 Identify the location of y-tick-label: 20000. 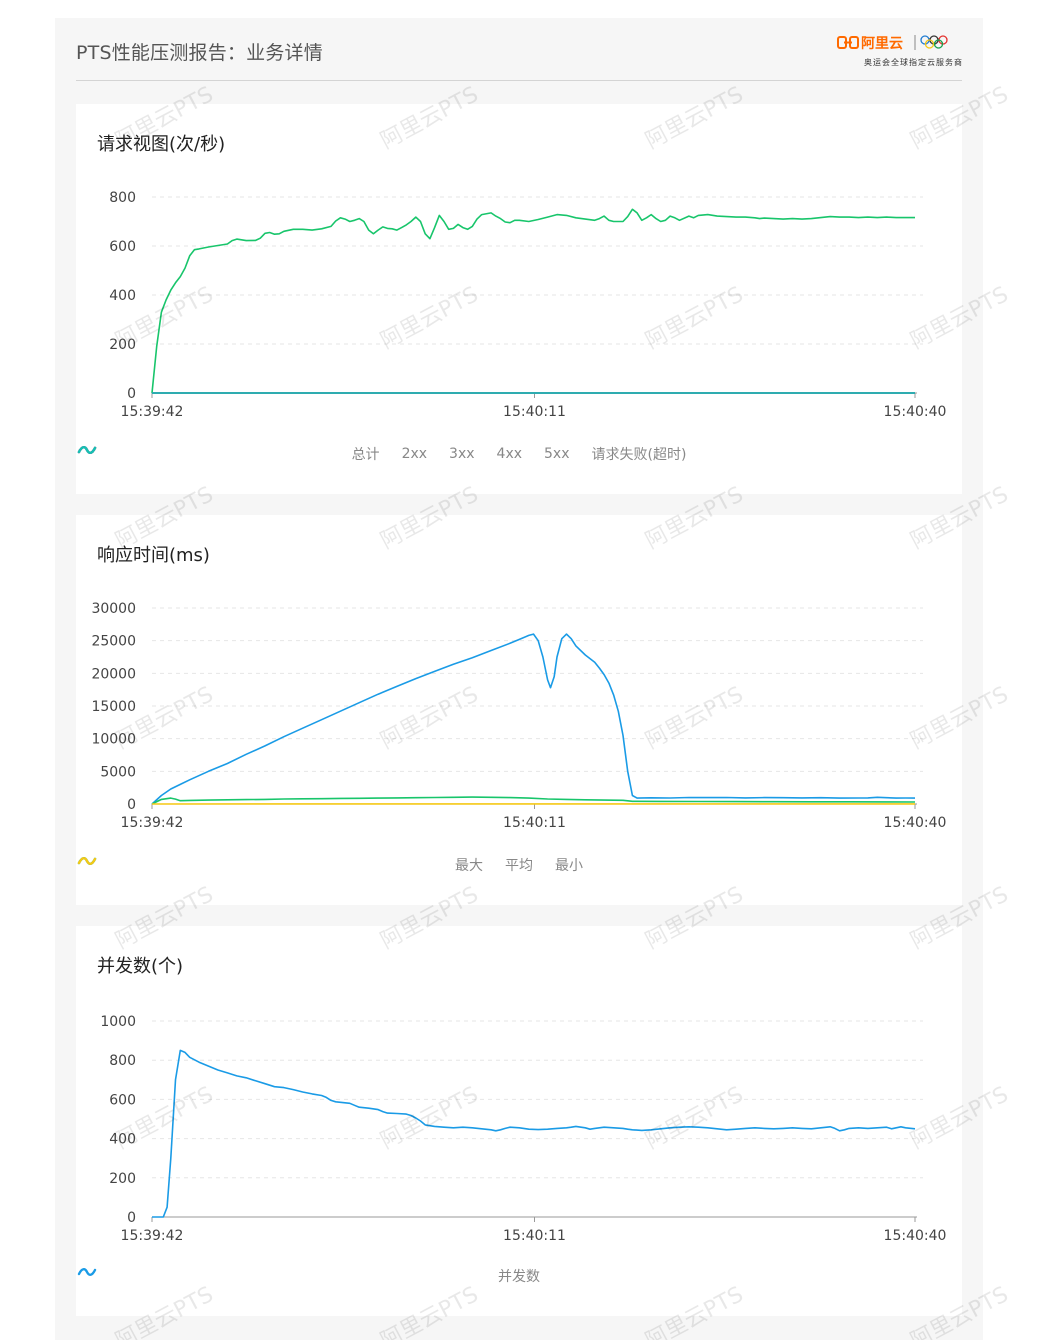
(113, 674).